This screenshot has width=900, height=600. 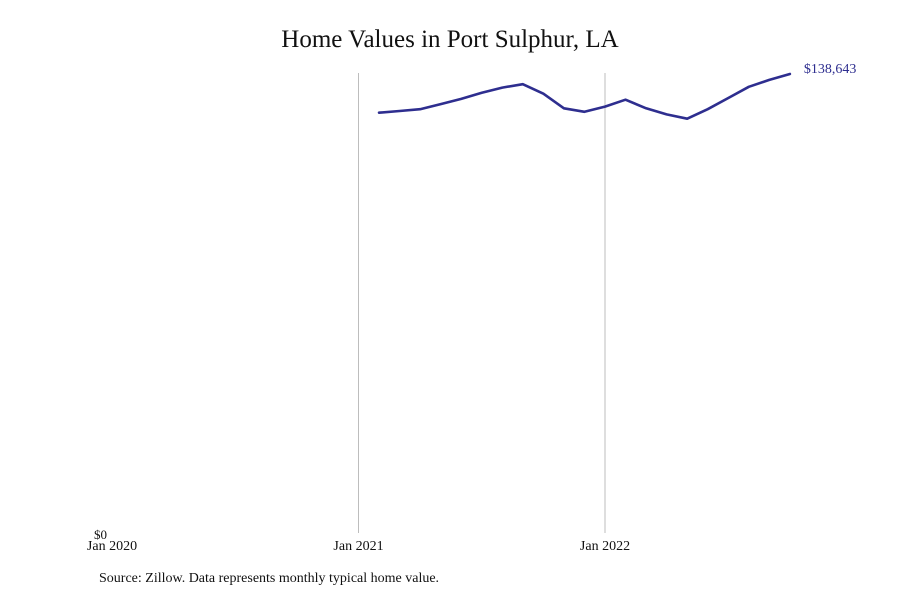 What do you see at coordinates (830, 69) in the screenshot?
I see `end-value-label: $138,643` at bounding box center [830, 69].